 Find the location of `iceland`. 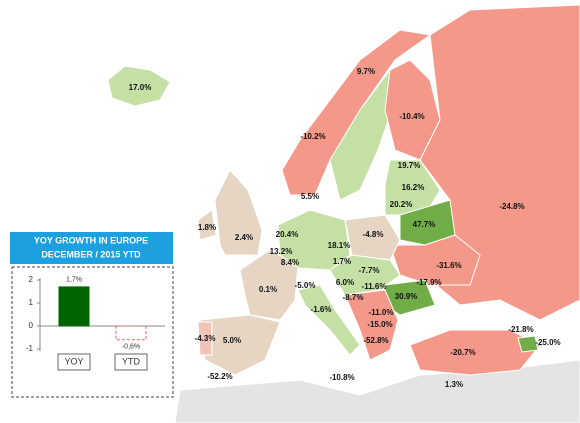

iceland is located at coordinates (139, 86).